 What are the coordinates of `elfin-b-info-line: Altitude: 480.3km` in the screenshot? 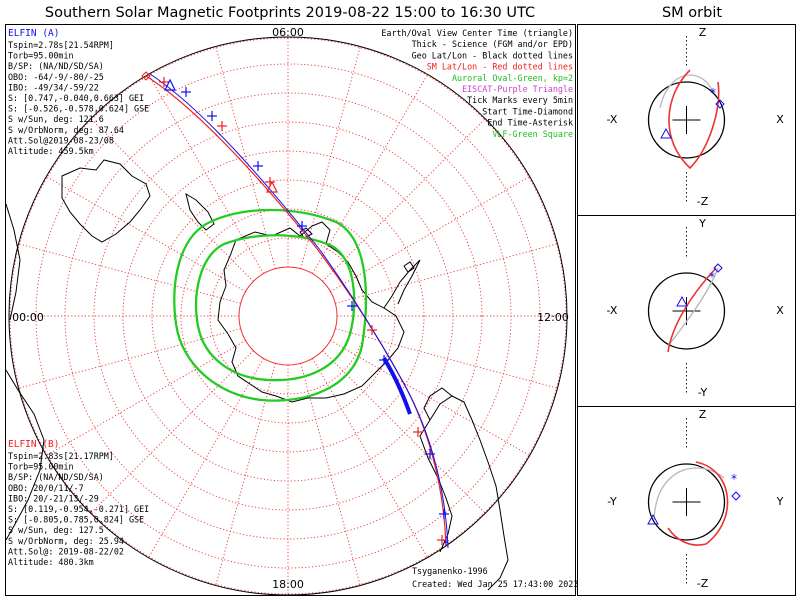 It's located at (51, 562).